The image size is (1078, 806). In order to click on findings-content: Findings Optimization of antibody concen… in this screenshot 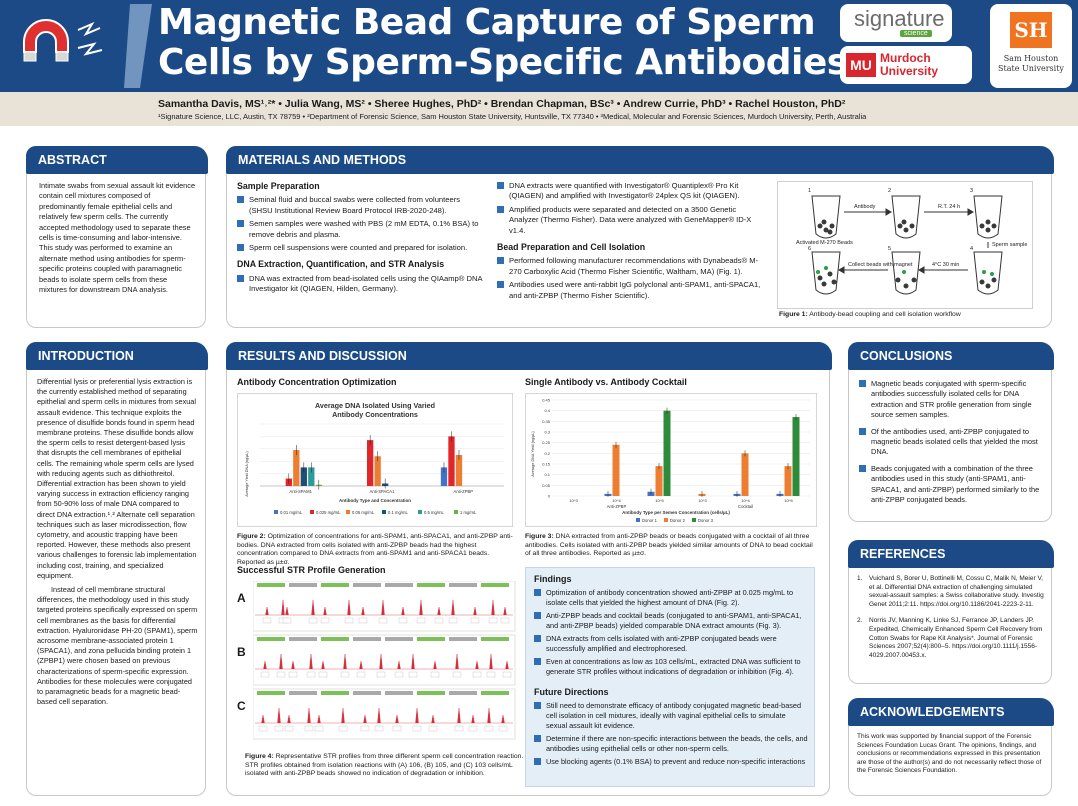, I will do `click(671, 672)`.